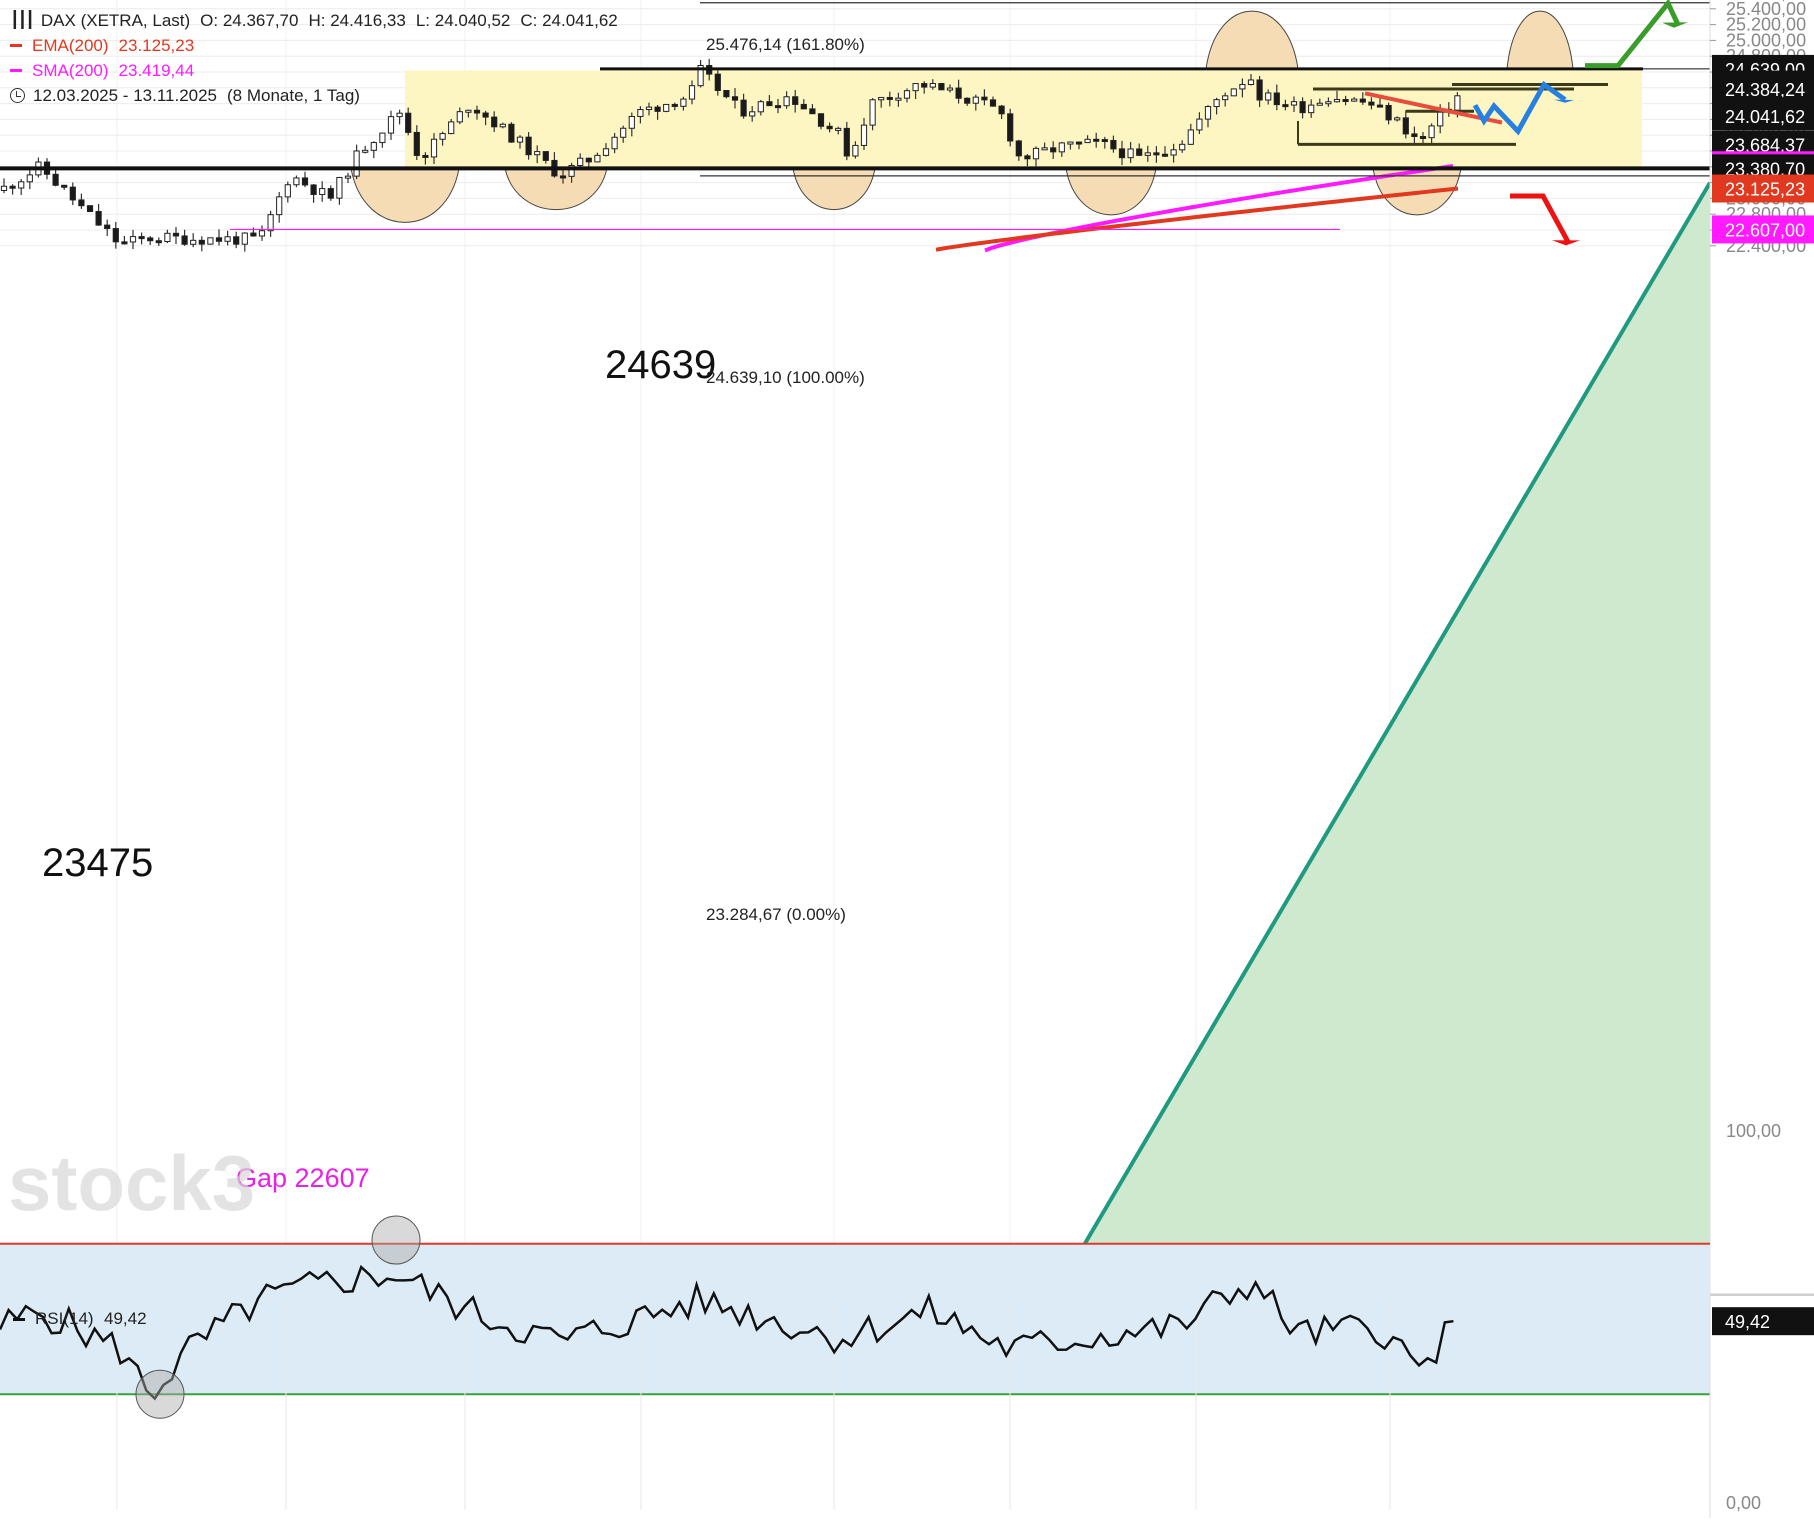 The height and width of the screenshot is (1523, 1814). What do you see at coordinates (22, 20) in the screenshot?
I see `candle-type-icon: ┃┃┃` at bounding box center [22, 20].